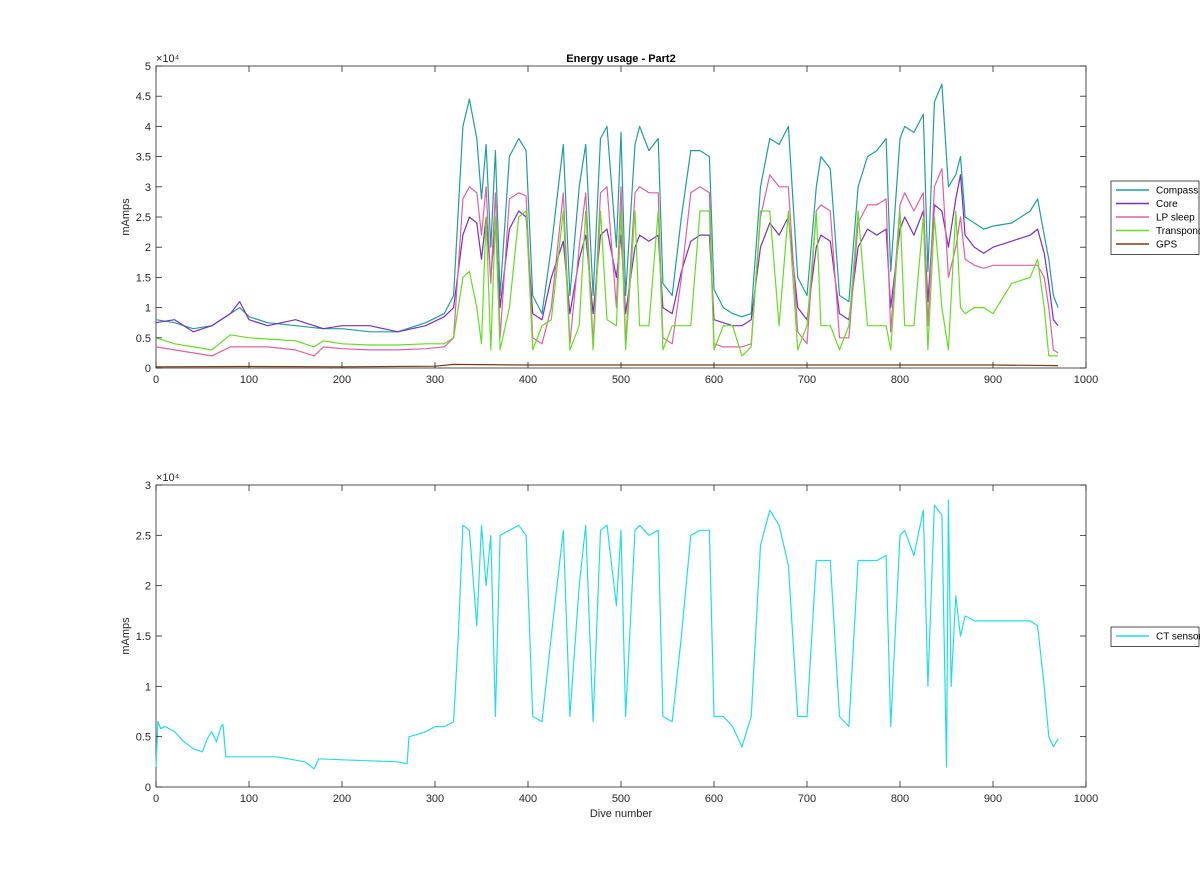 The width and height of the screenshot is (1200, 885). I want to click on legend-label: Compass, so click(1177, 191).